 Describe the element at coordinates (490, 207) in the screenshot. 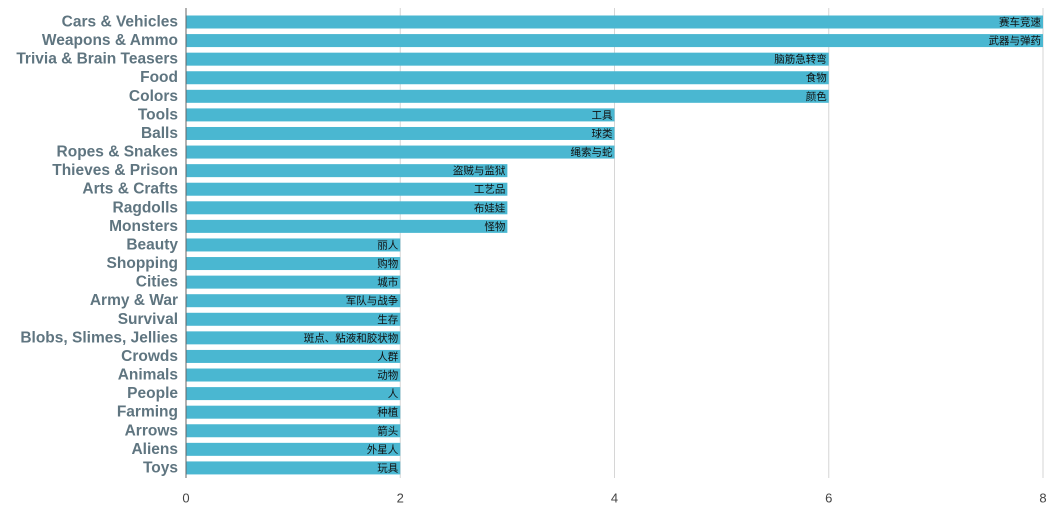

I see `data-label-10: 布娃娃` at that location.